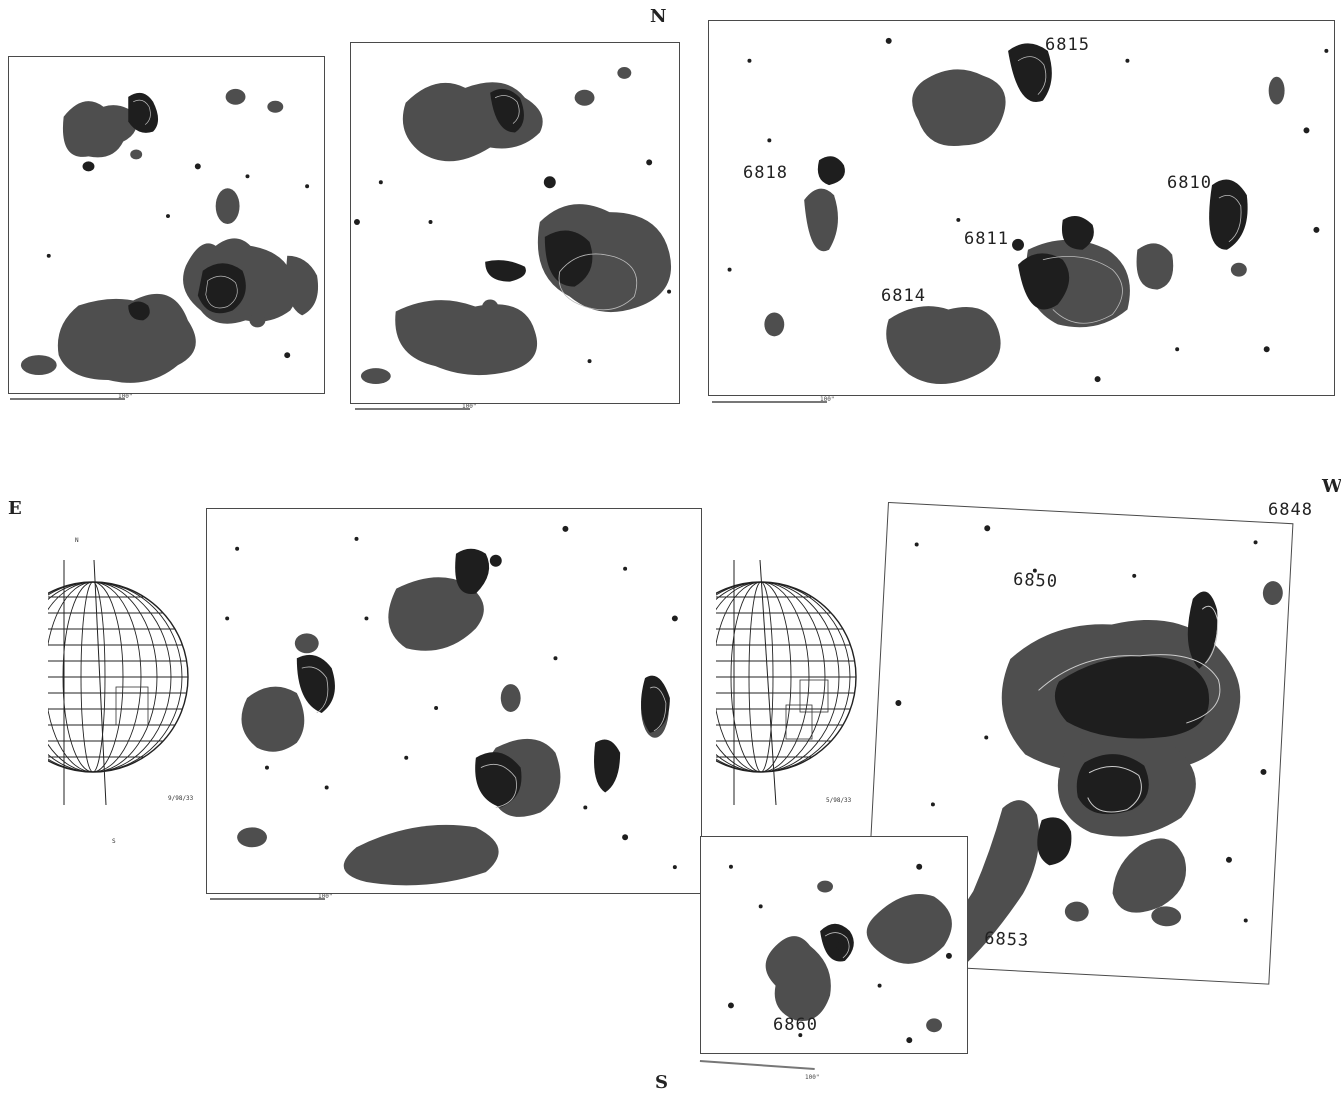 This screenshot has width=1341, height=1093. What do you see at coordinates (903, 296) in the screenshot?
I see `region-label-6814: 6814` at bounding box center [903, 296].